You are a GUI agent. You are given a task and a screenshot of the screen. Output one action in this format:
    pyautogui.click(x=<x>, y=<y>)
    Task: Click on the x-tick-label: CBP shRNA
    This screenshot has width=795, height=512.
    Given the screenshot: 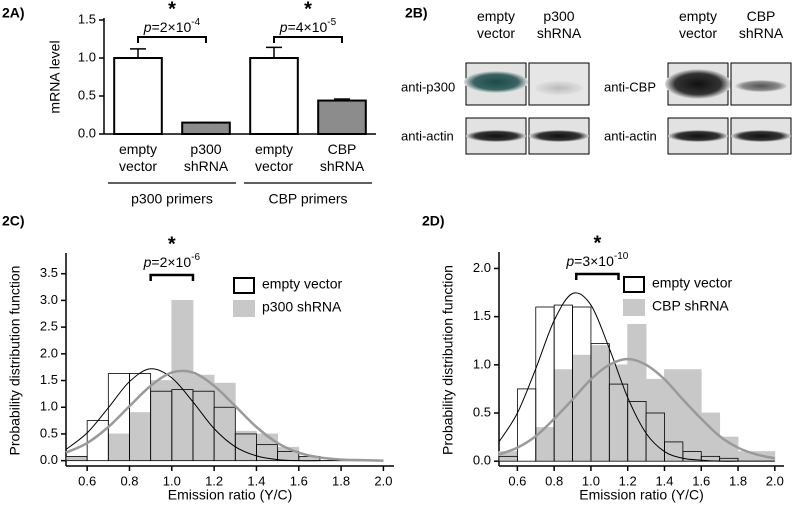 What is the action you would take?
    pyautogui.click(x=342, y=157)
    